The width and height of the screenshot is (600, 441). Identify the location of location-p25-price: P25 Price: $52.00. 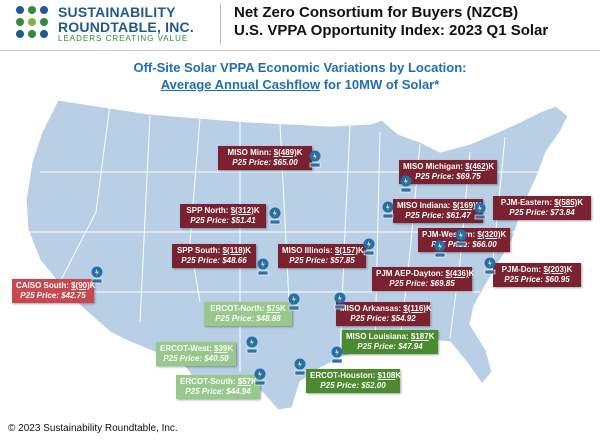
(353, 385).